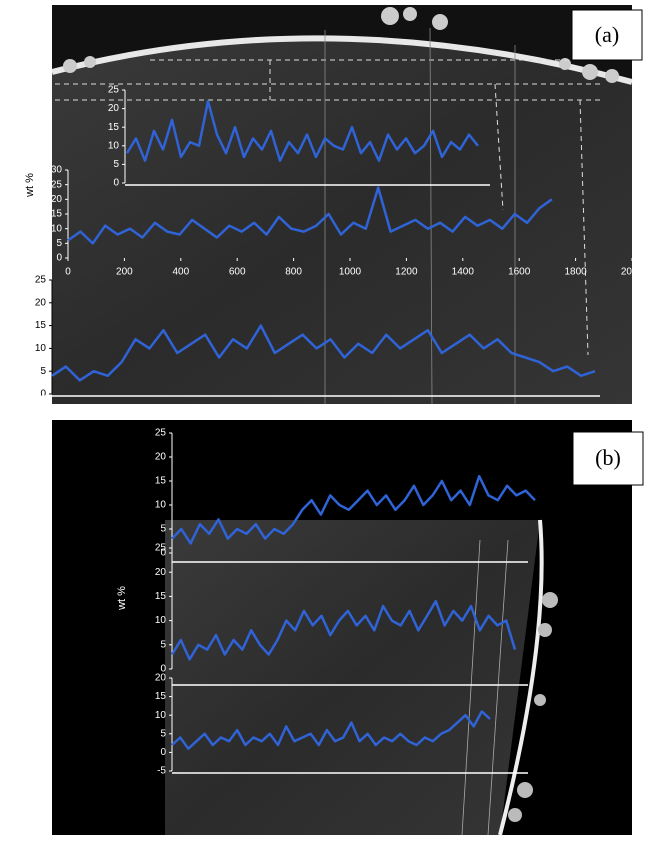 The image size is (659, 844). What do you see at coordinates (124, 272) in the screenshot?
I see `x-tick-label: 200` at bounding box center [124, 272].